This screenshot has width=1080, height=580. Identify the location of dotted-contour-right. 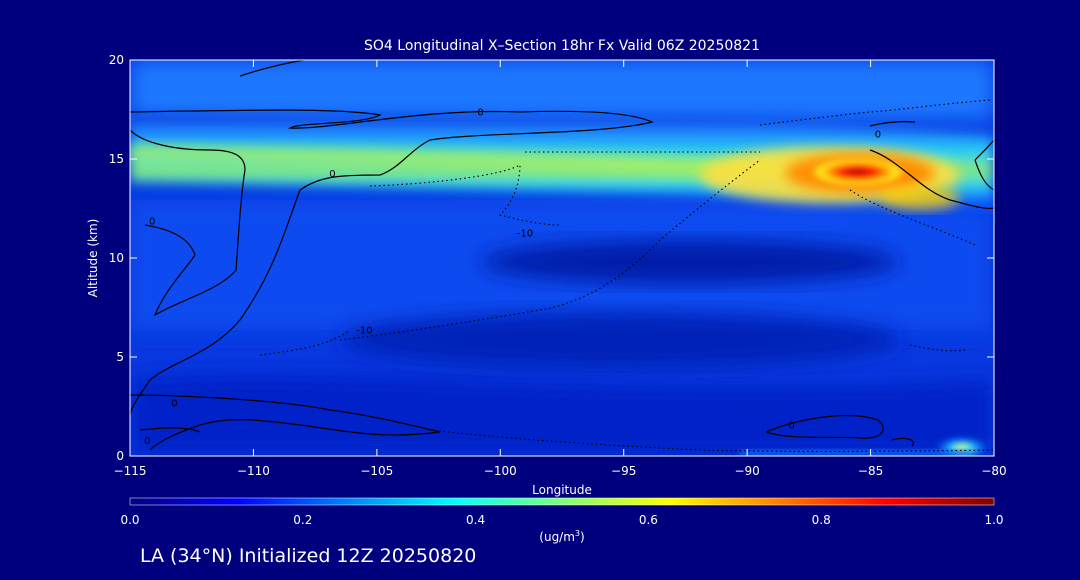
(912, 217).